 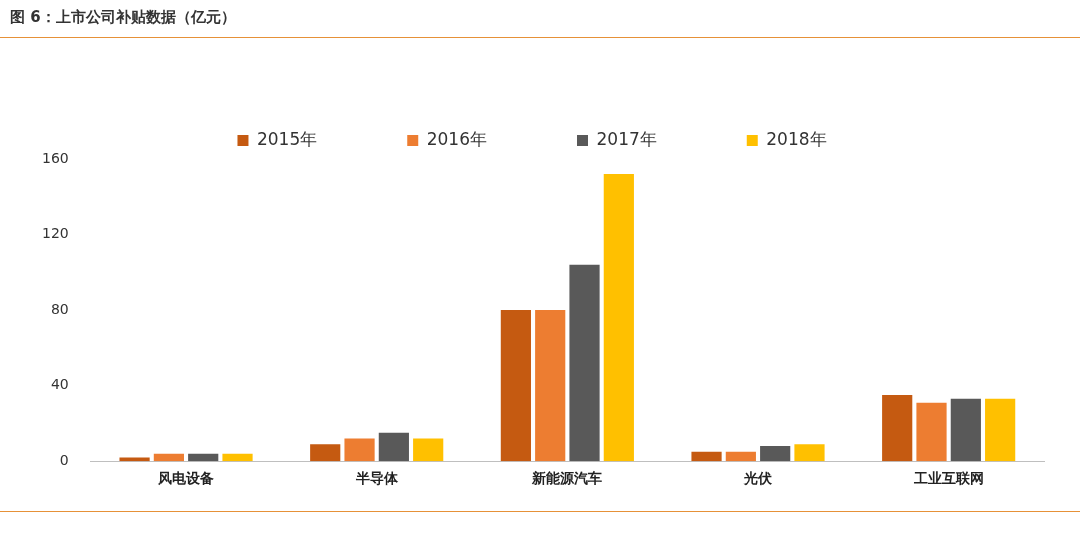 What do you see at coordinates (59, 308) in the screenshot?
I see `y-tick-label: 80` at bounding box center [59, 308].